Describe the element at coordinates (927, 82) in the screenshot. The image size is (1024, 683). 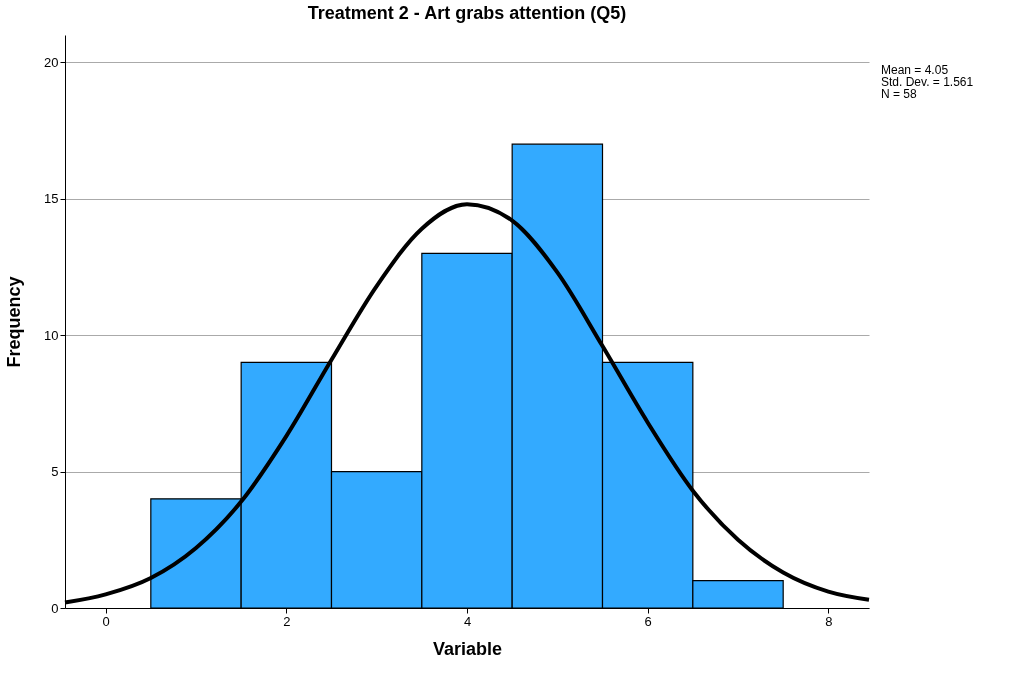
I see `text: Std. Dev. = 1.561` at that location.